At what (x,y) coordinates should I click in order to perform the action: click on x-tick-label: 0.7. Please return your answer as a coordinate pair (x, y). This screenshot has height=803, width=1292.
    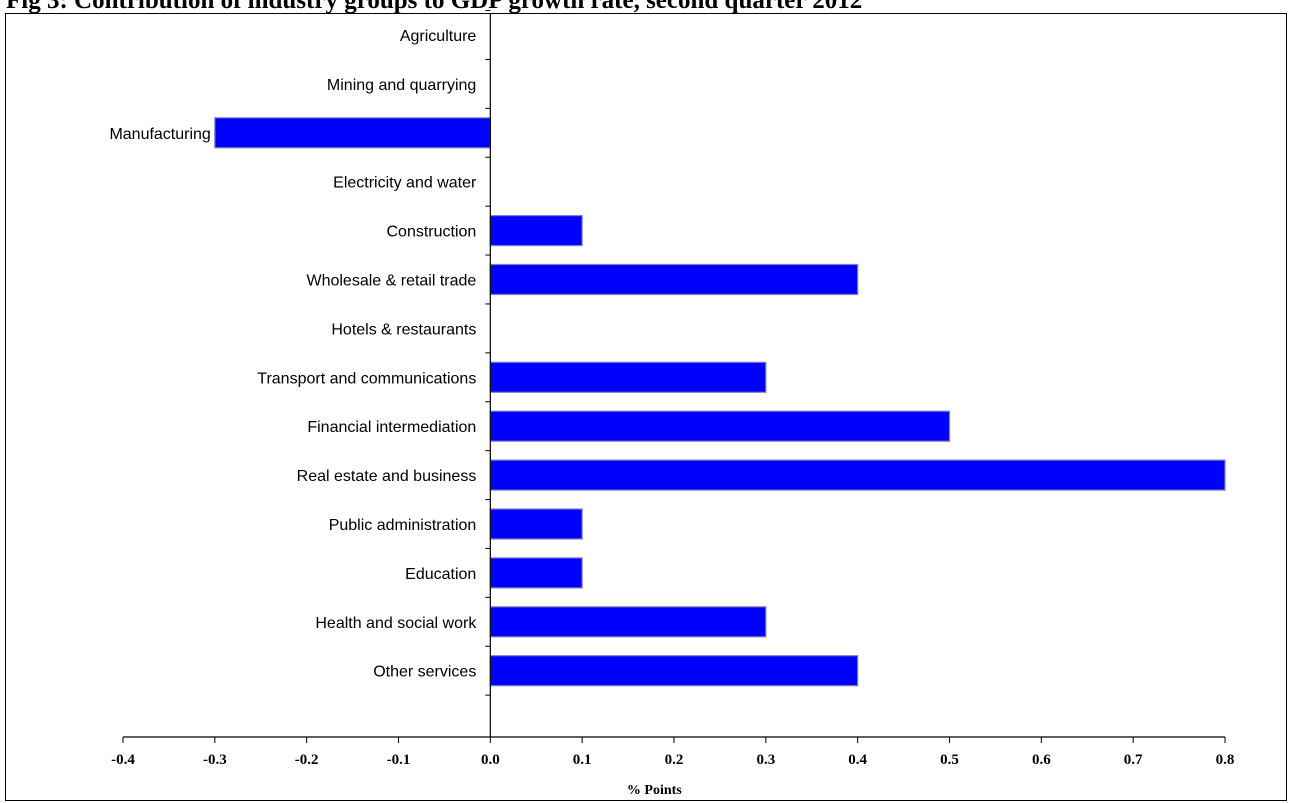
    Looking at the image, I should click on (1133, 760).